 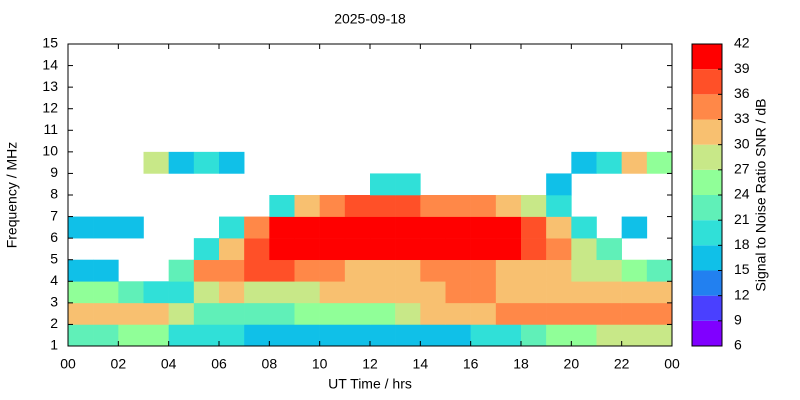 I want to click on colorbar-tick-label: 21, so click(x=742, y=219).